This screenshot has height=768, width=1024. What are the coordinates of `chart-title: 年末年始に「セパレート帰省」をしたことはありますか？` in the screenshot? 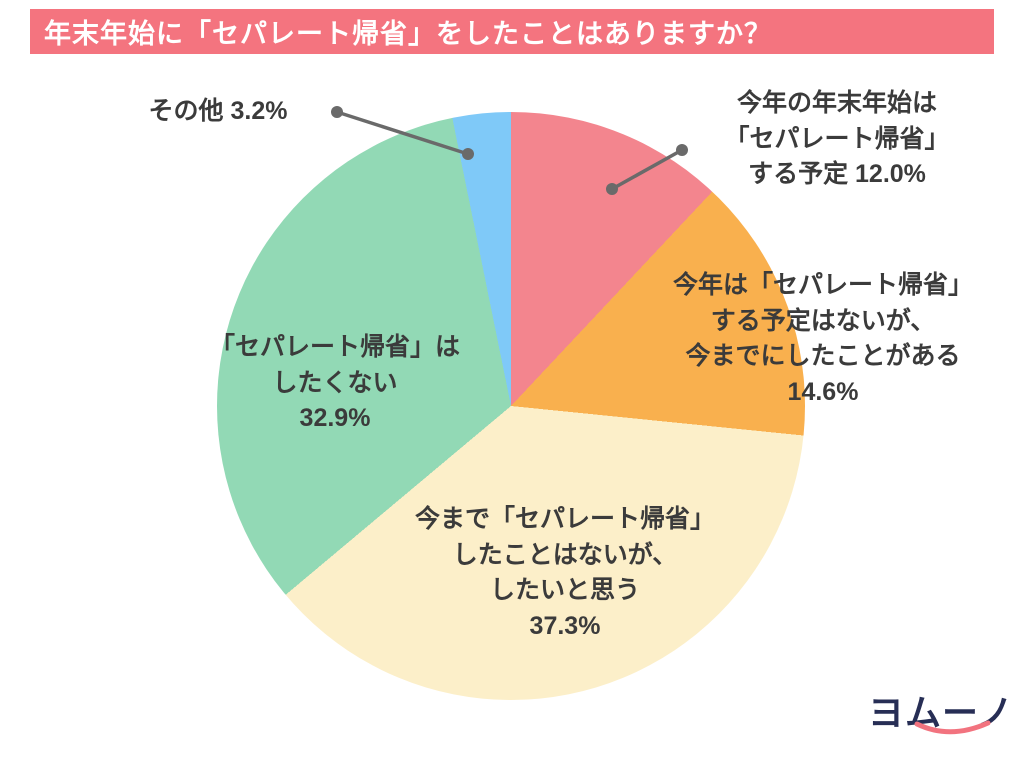 It's located at (408, 34).